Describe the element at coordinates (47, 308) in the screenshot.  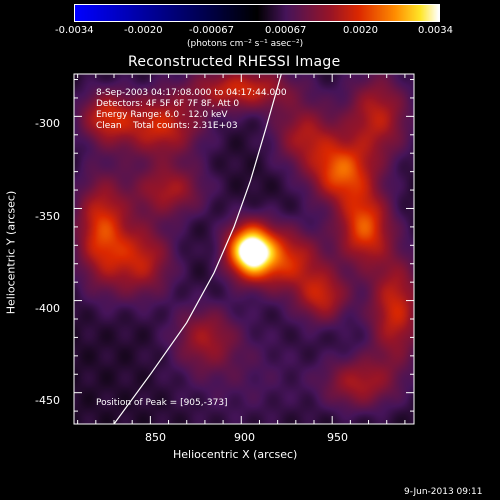
I see `y-tick-label: -400` at that location.